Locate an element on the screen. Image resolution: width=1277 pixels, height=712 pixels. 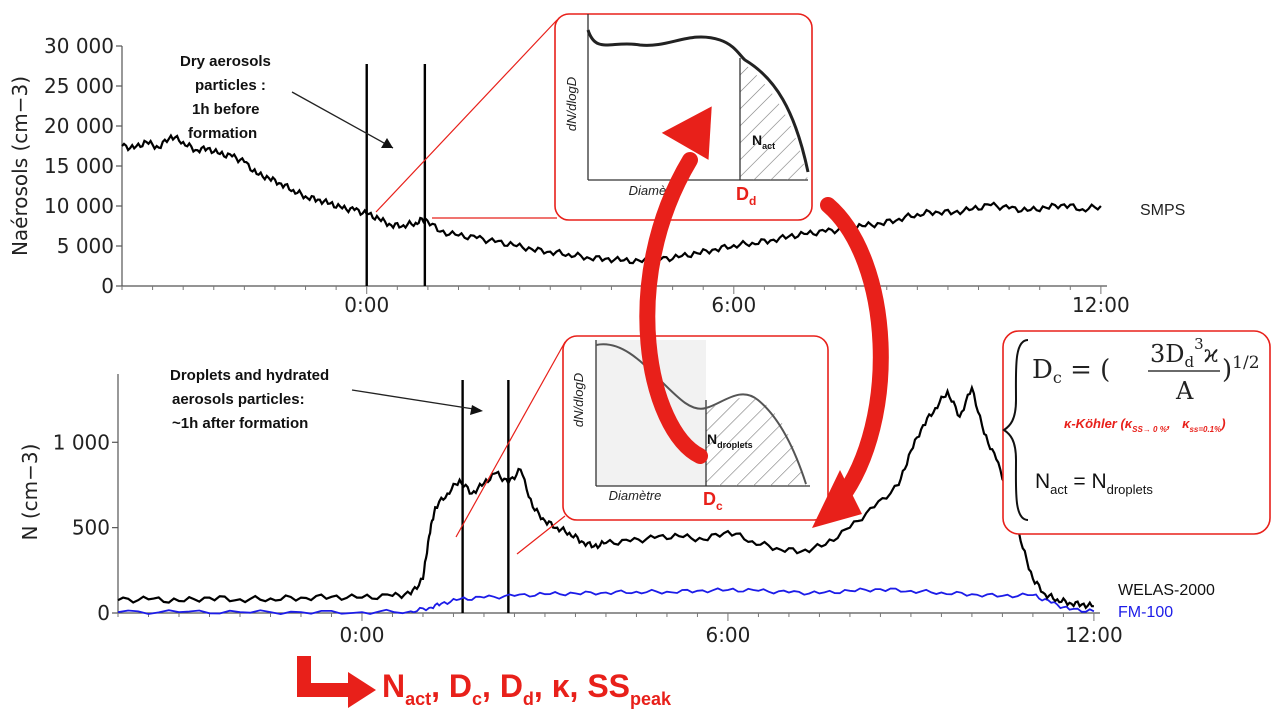
outputs-arrow-head is located at coordinates (362, 690).